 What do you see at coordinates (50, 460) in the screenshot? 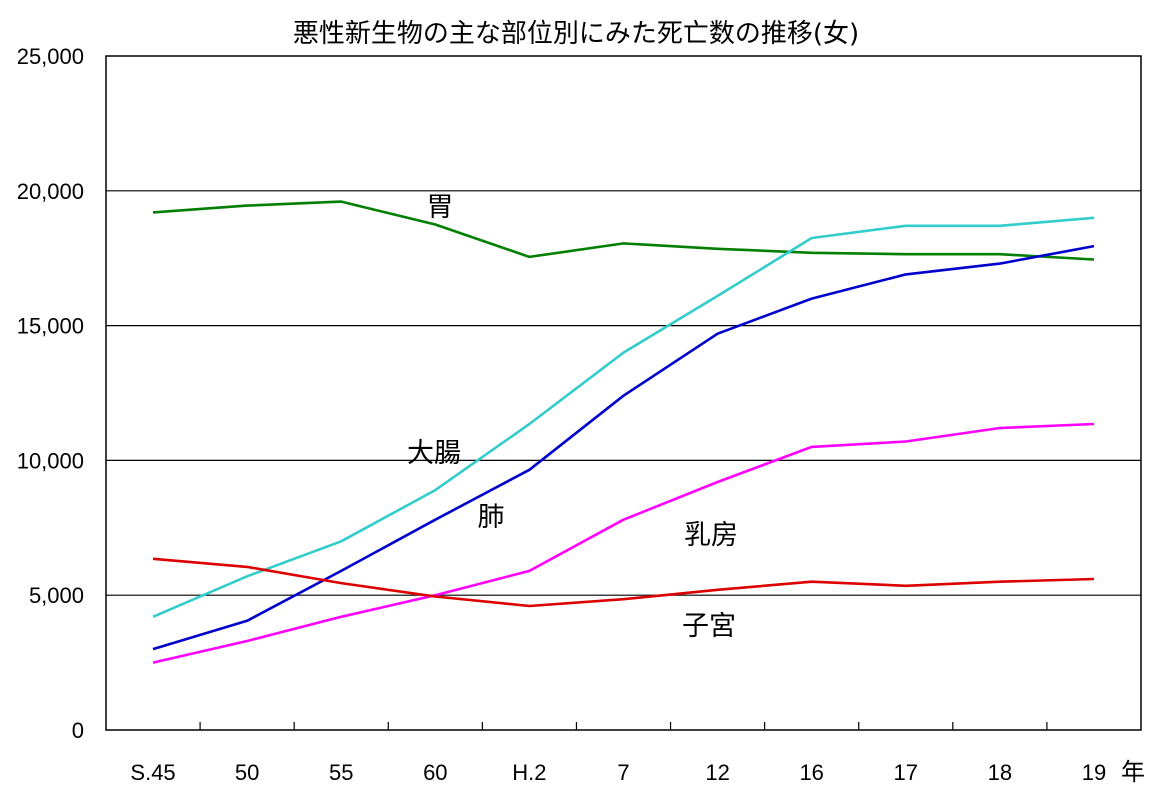
I see `y-tick-label: 10,000` at bounding box center [50, 460].